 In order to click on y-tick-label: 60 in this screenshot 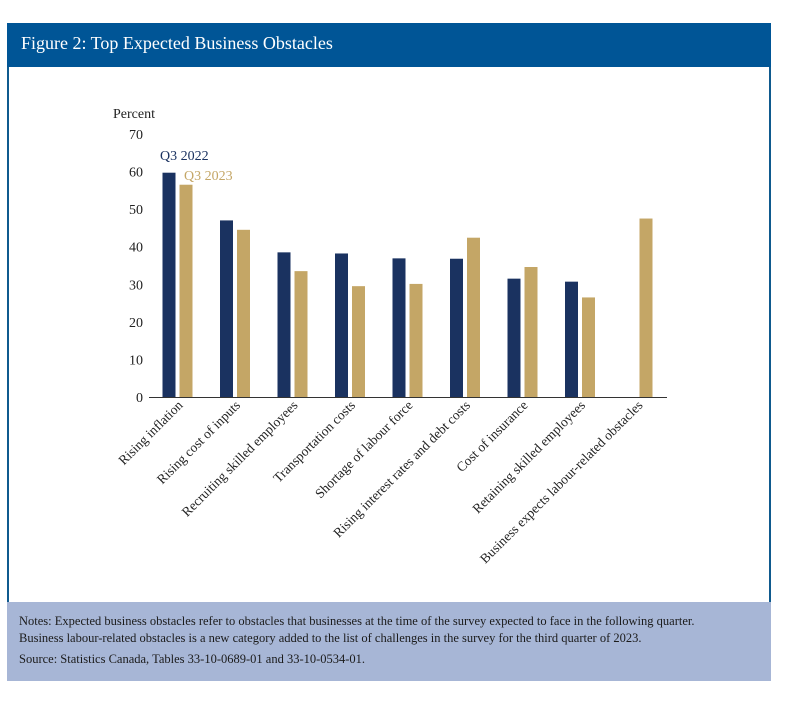, I will do `click(136, 173)`.